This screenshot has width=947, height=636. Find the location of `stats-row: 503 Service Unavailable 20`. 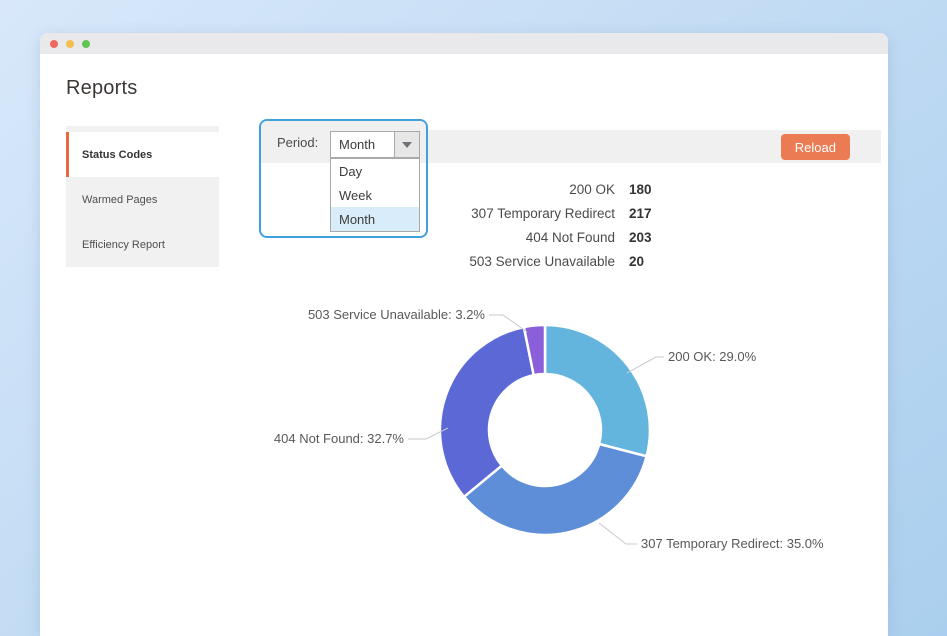

stats-row: 503 Service Unavailable 20 is located at coordinates (516, 261).